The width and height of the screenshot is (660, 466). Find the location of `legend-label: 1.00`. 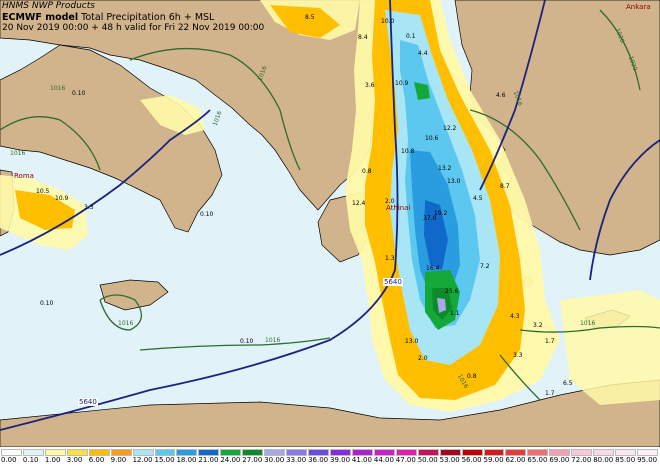

legend-label: 1.00 is located at coordinates (52, 460).